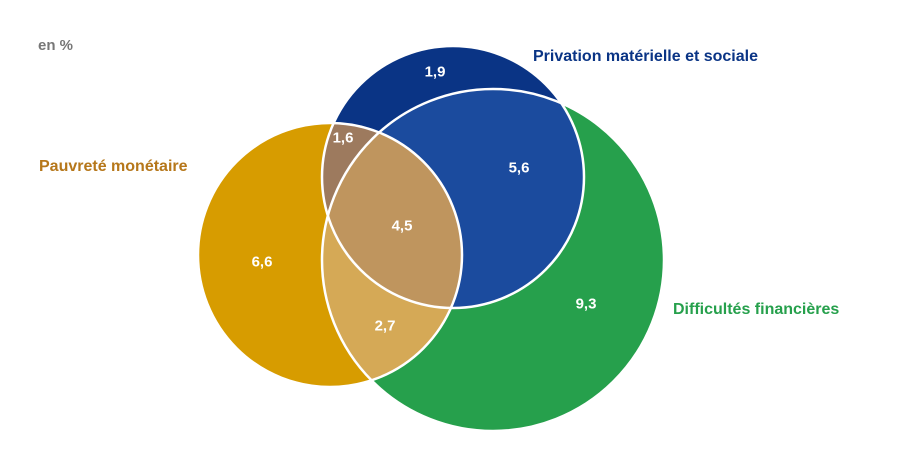 Image resolution: width=900 pixels, height=471 pixels. What do you see at coordinates (645, 56) in the screenshot?
I see `set-label-privation: Privation matérielle et sociale` at bounding box center [645, 56].